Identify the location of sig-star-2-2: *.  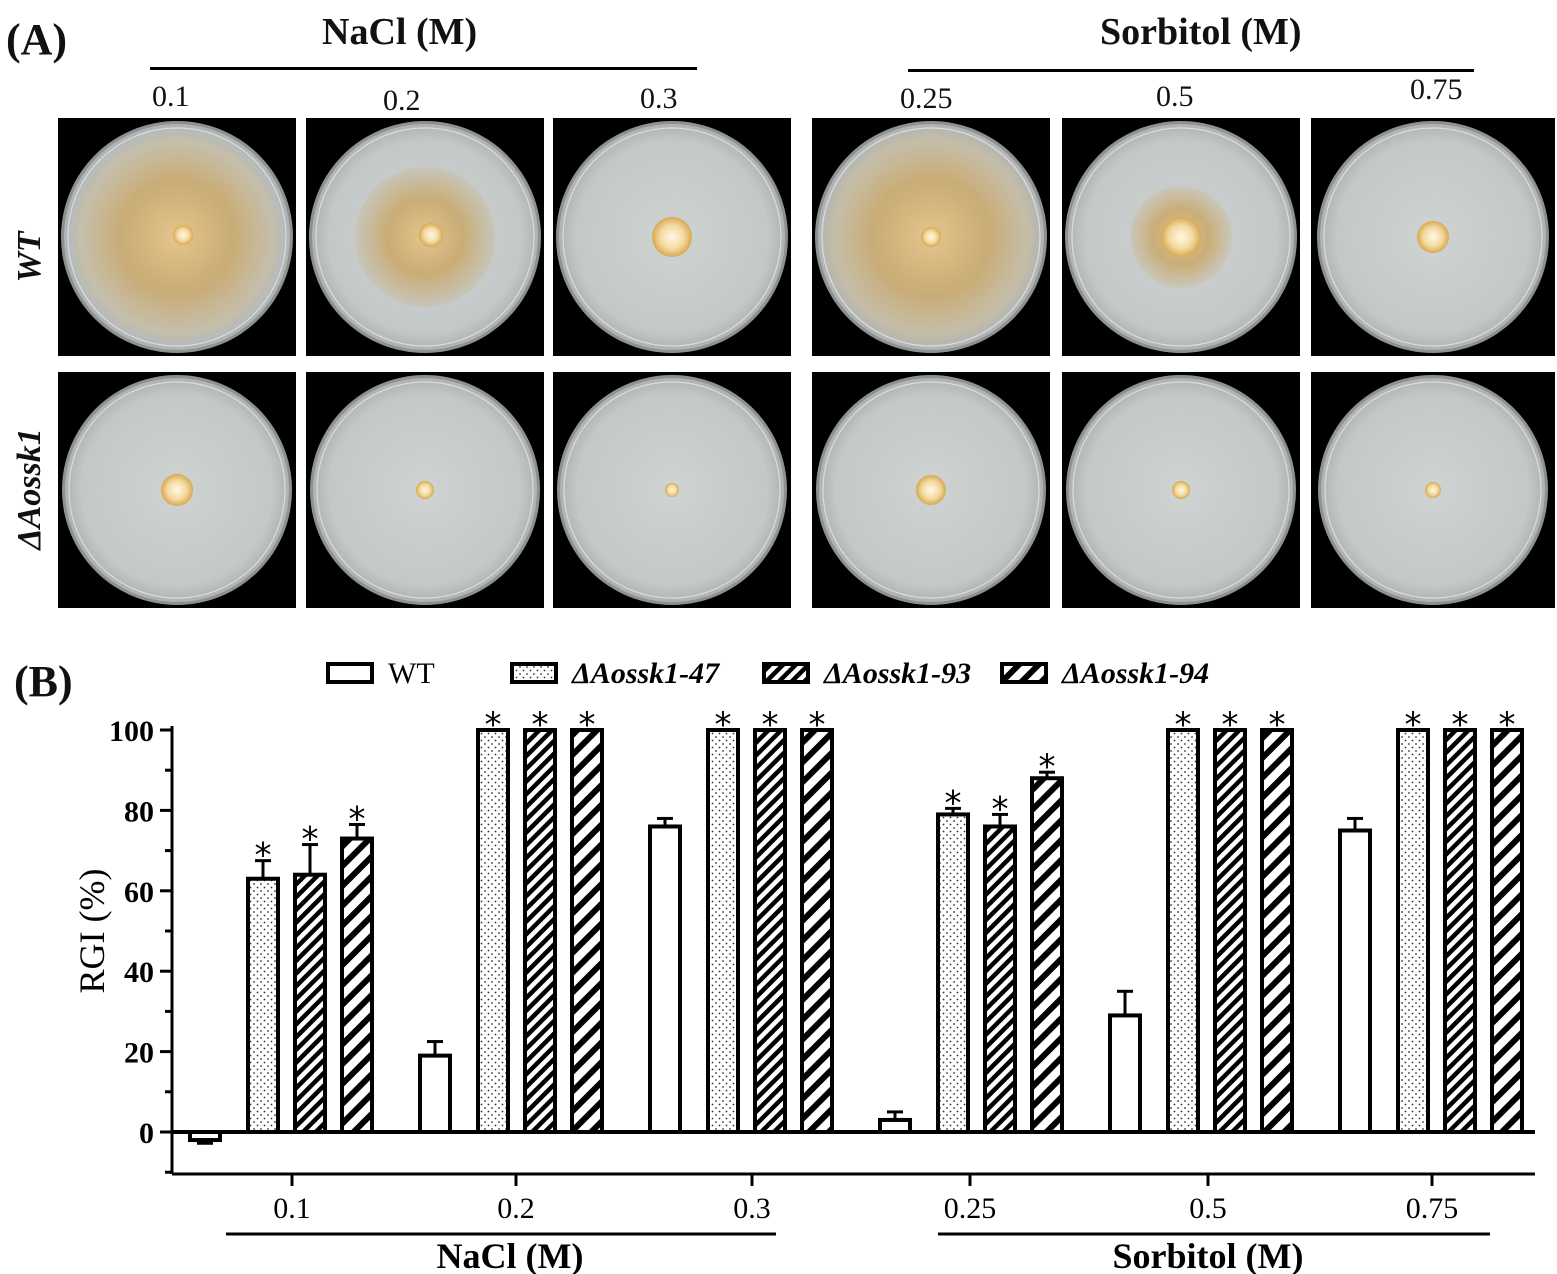
(770, 725).